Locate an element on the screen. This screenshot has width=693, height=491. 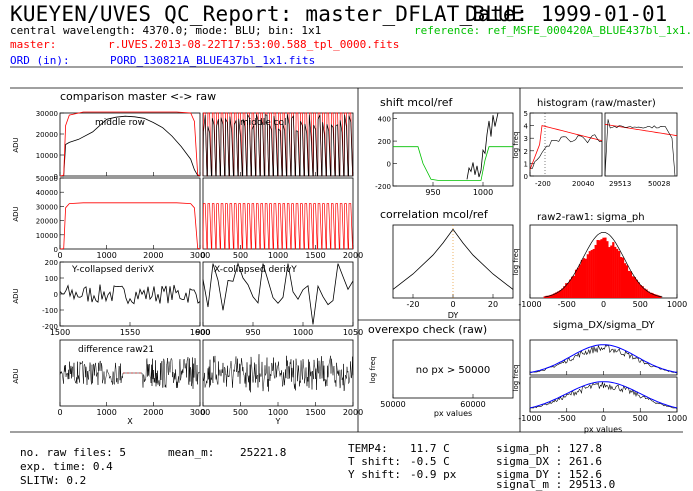
hist-tick-label: 50028 is located at coordinates (659, 184).